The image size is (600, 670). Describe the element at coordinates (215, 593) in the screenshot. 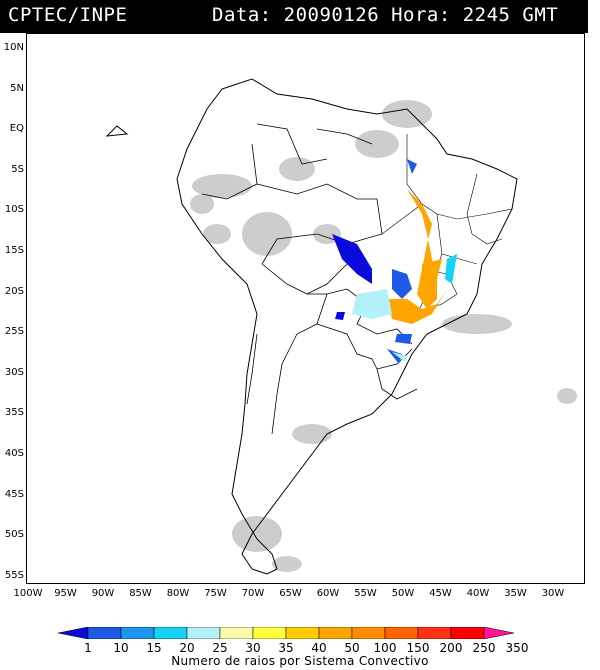

I see `lon-label: 75W` at that location.